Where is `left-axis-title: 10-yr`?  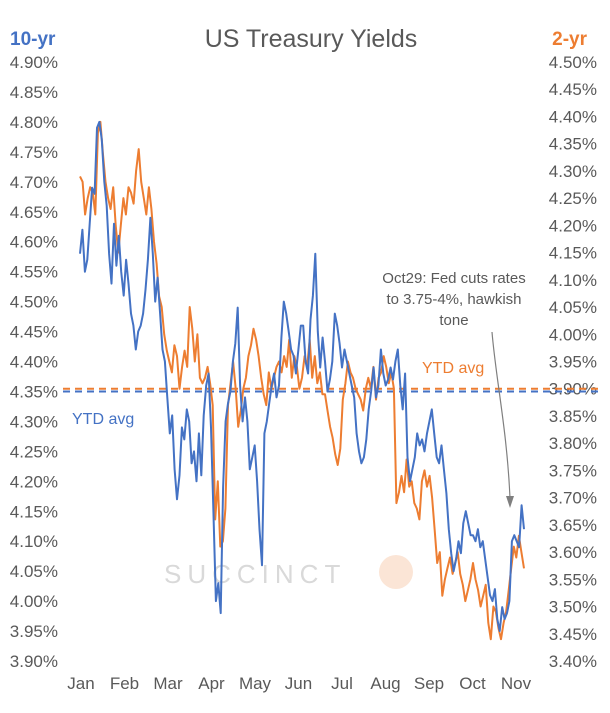
left-axis-title: 10-yr is located at coordinates (33, 39).